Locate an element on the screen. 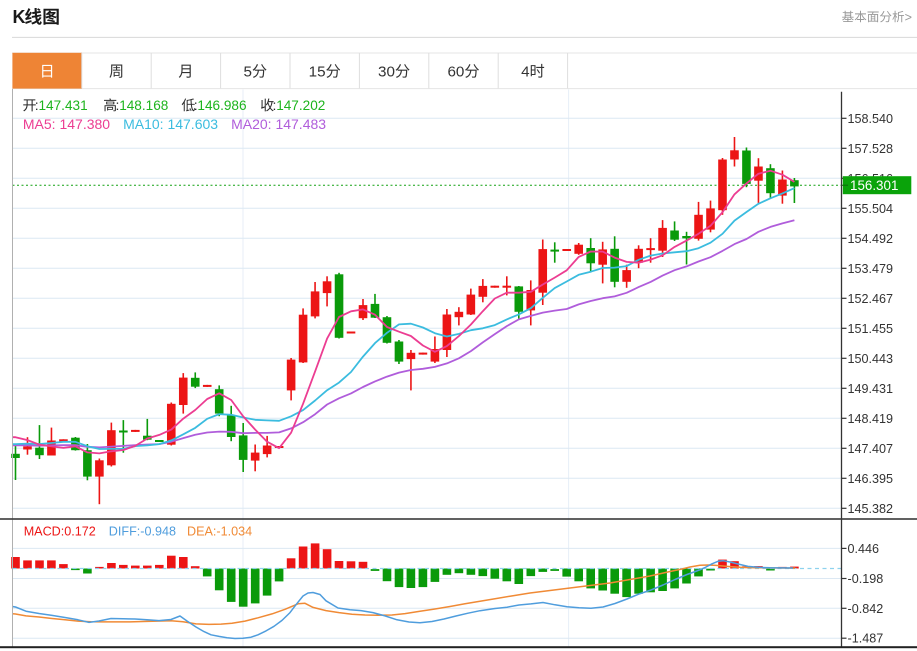  svg-text: MACD:0.172 is located at coordinates (60, 532).